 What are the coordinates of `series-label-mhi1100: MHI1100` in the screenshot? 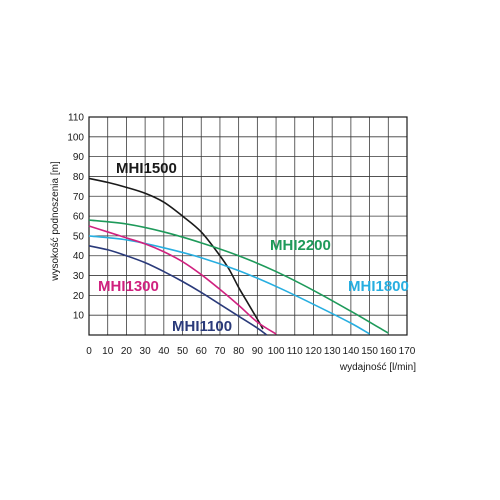 It's located at (202, 326).